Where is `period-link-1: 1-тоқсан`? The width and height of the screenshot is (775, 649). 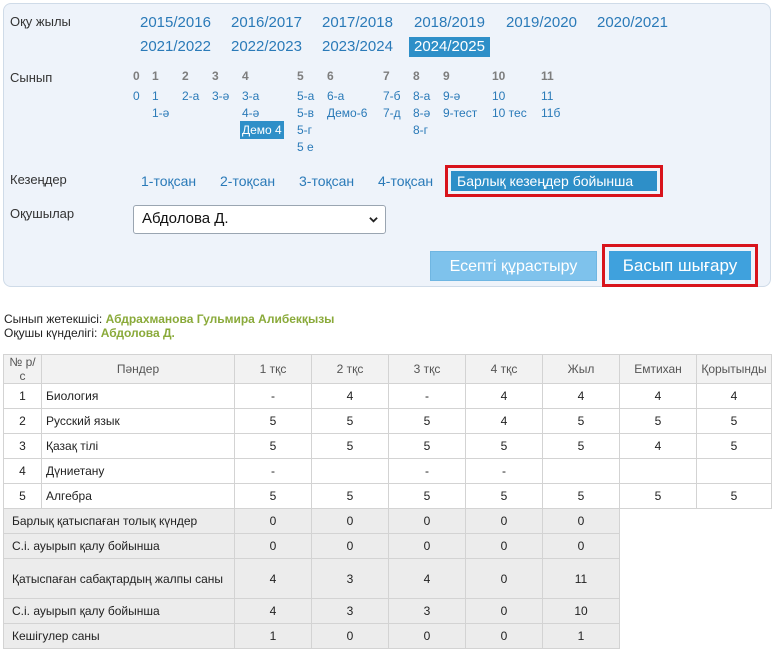
period-link-1: 1-тоқсан is located at coordinates (169, 181).